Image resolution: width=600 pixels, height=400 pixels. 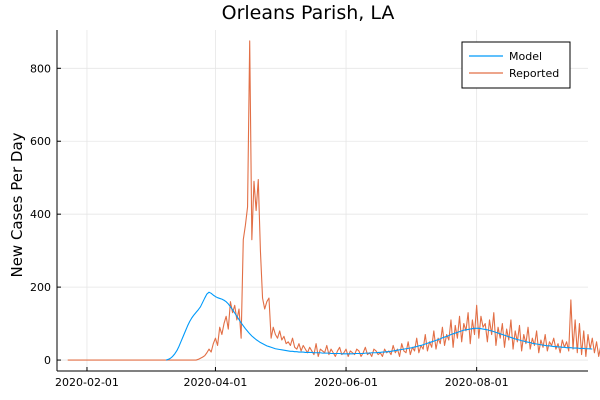 I want to click on y-tick-label: 200, so click(x=40, y=287).